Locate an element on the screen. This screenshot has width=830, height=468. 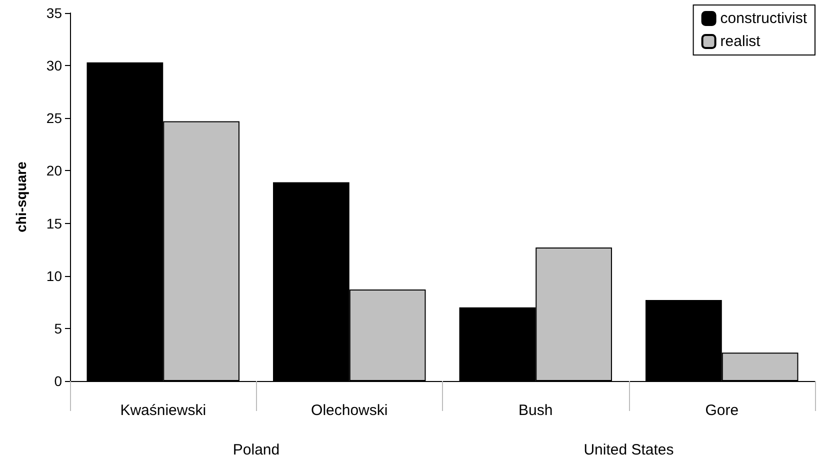
y-tick-label: 35 is located at coordinates (54, 13).